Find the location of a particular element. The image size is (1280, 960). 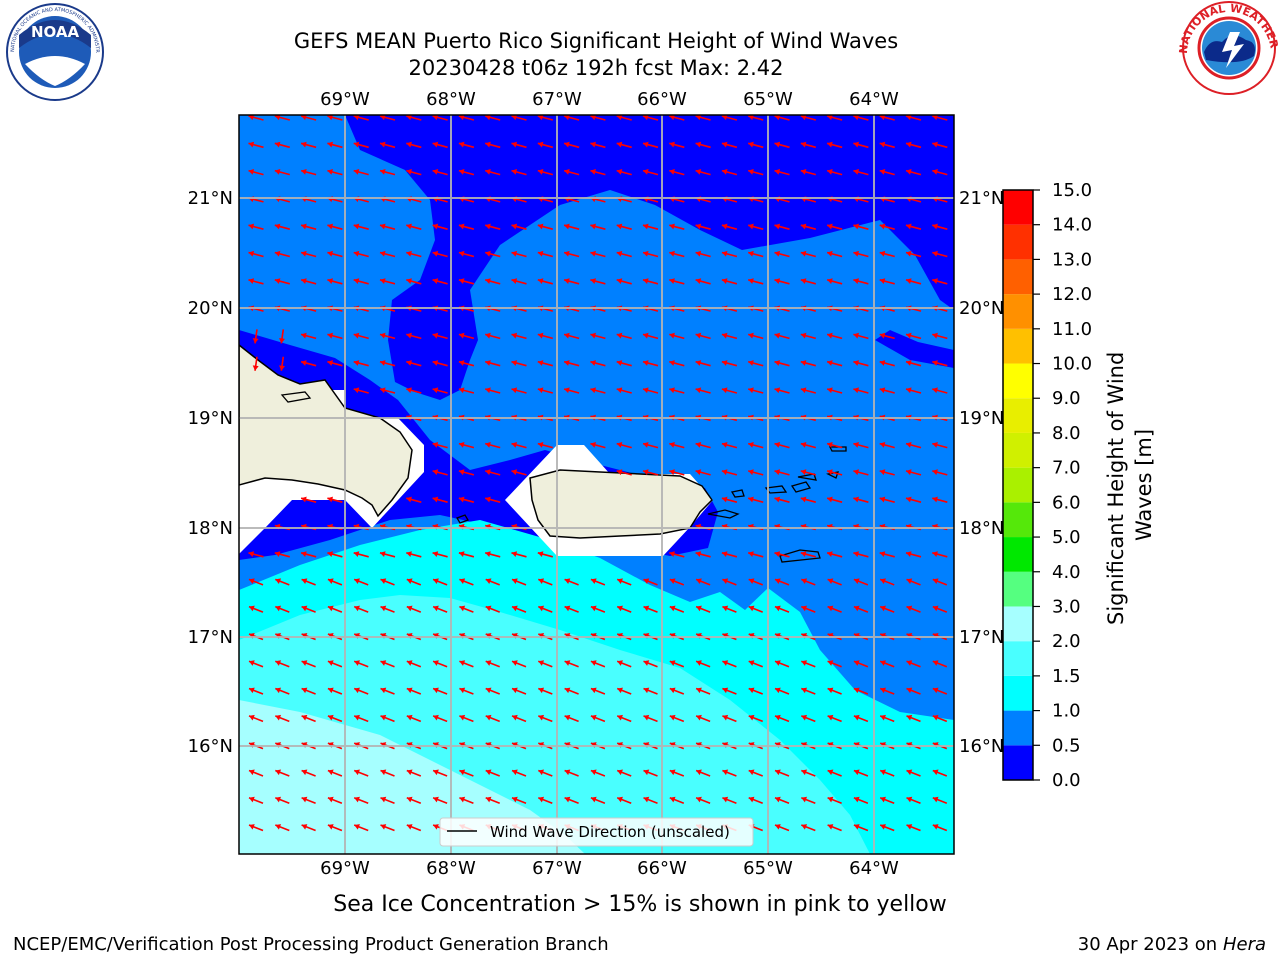

lat-label-left: 16°N is located at coordinates (210, 746).